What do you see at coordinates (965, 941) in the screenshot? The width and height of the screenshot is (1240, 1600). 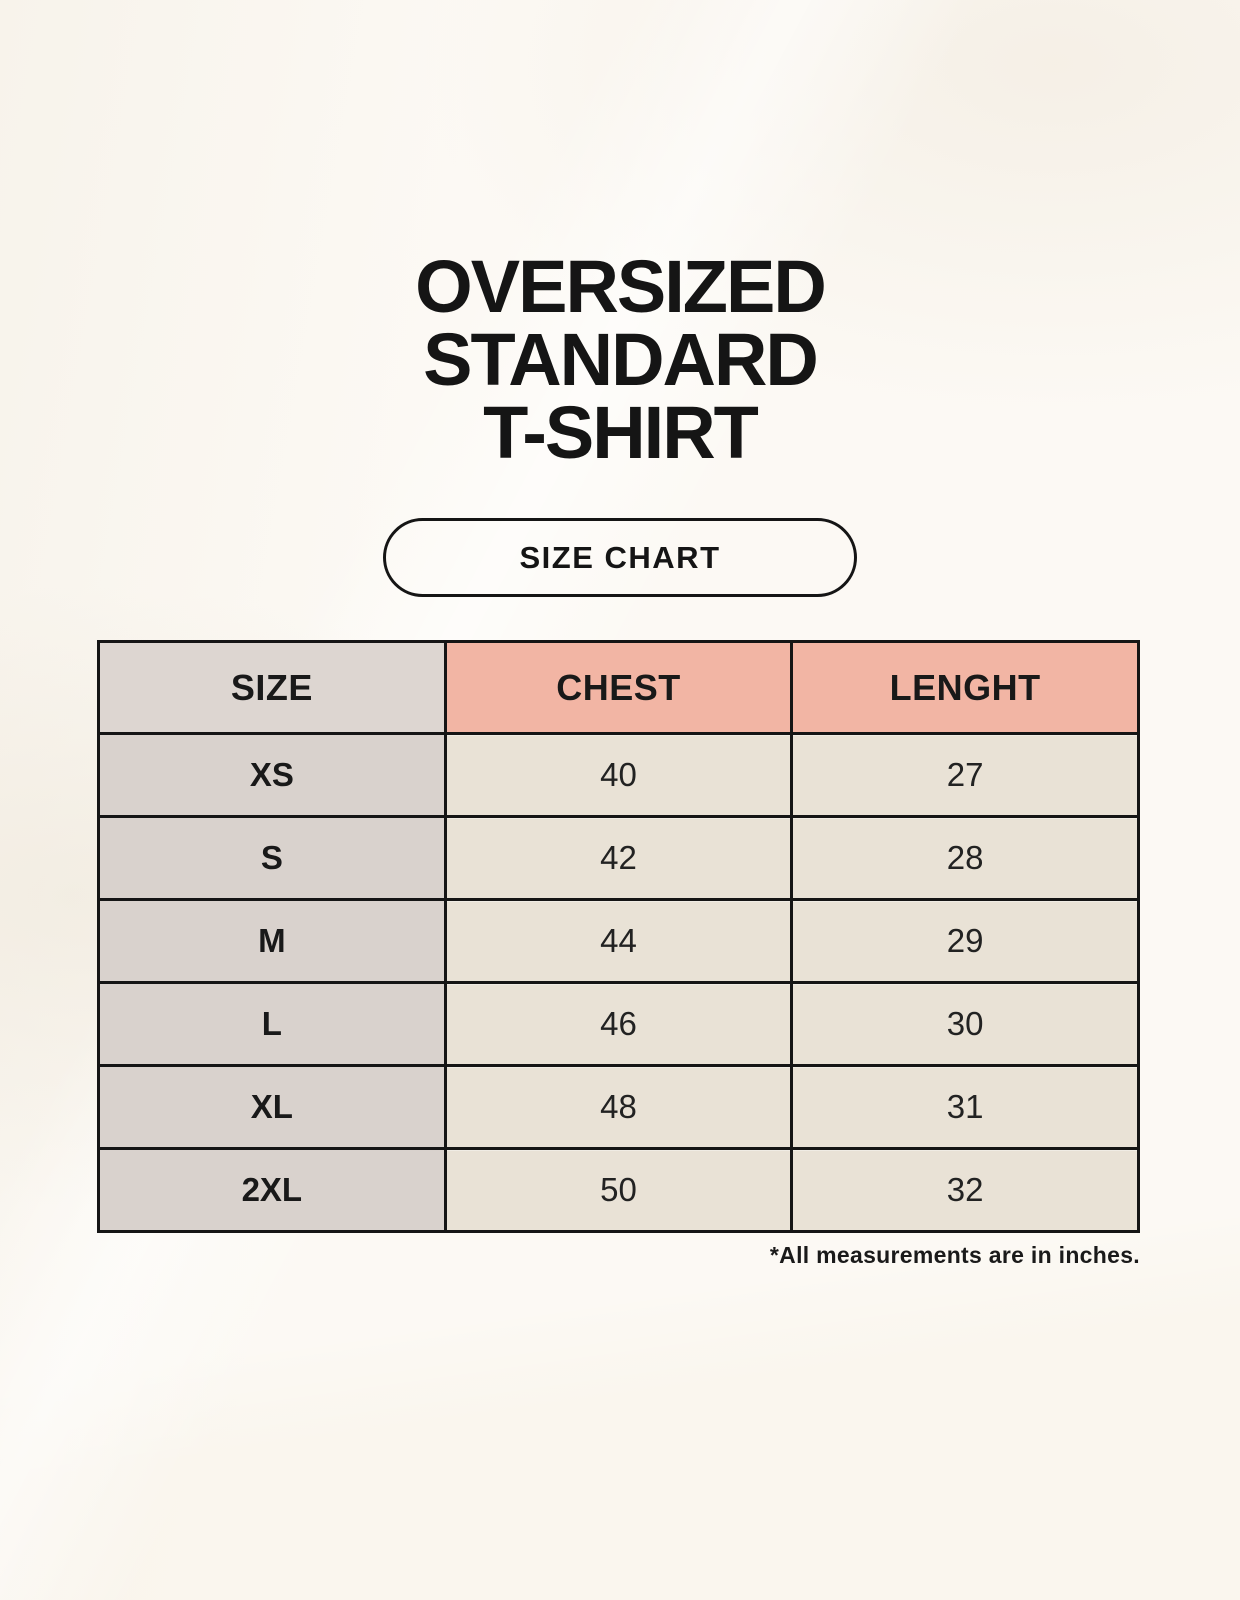 I see `length-value: 29` at bounding box center [965, 941].